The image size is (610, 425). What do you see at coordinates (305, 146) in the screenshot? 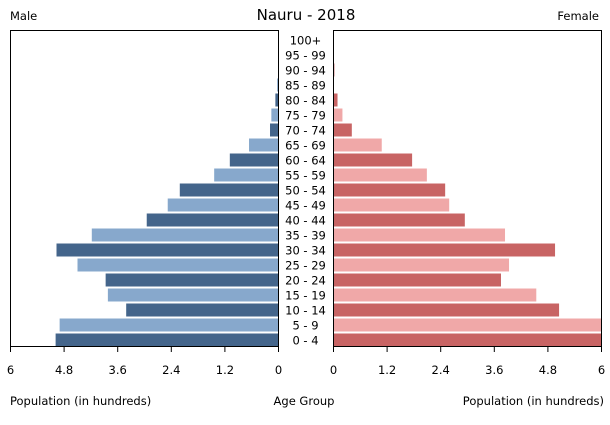
I see `age-group-label: 65 - 69` at bounding box center [305, 146].